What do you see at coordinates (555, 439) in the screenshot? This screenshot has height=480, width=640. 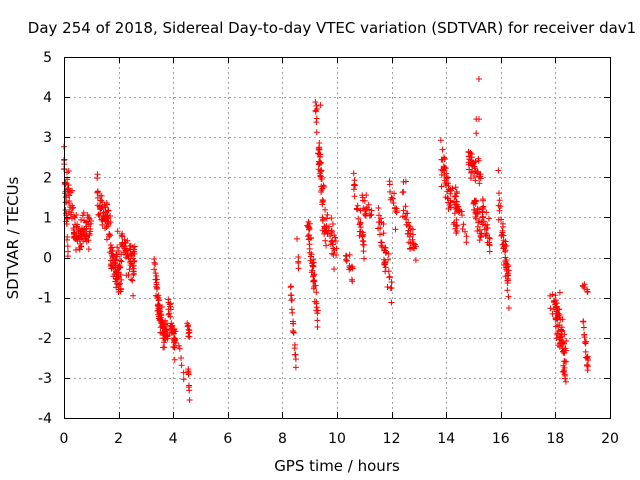 I see `x-tick-label: 18` at bounding box center [555, 439].